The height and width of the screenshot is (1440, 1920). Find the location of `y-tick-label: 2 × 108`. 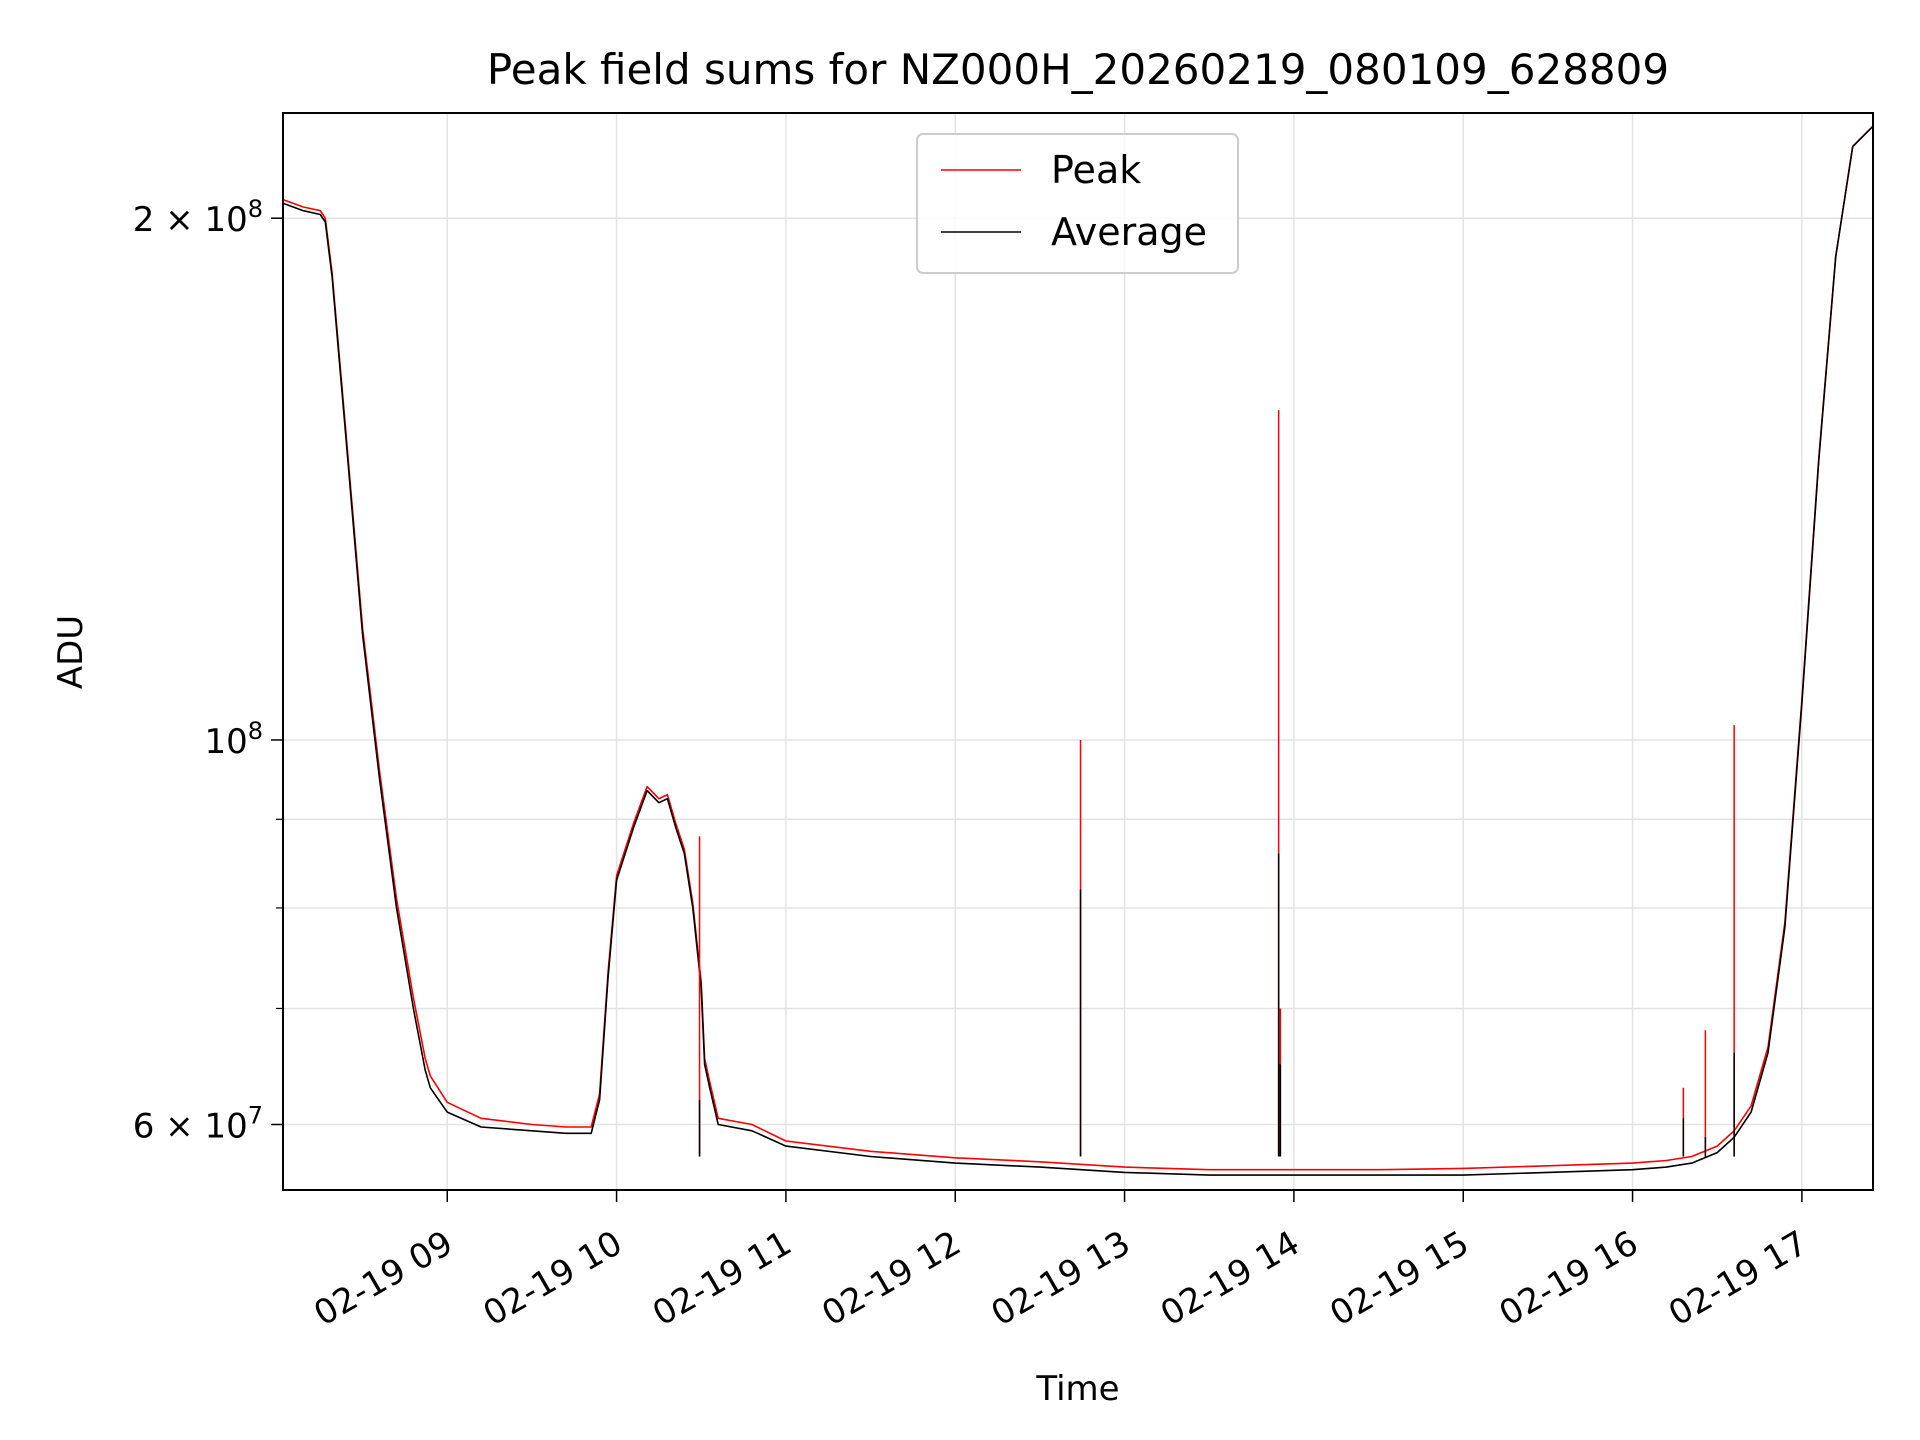

y-tick-label: 2 × 108 is located at coordinates (198, 217).